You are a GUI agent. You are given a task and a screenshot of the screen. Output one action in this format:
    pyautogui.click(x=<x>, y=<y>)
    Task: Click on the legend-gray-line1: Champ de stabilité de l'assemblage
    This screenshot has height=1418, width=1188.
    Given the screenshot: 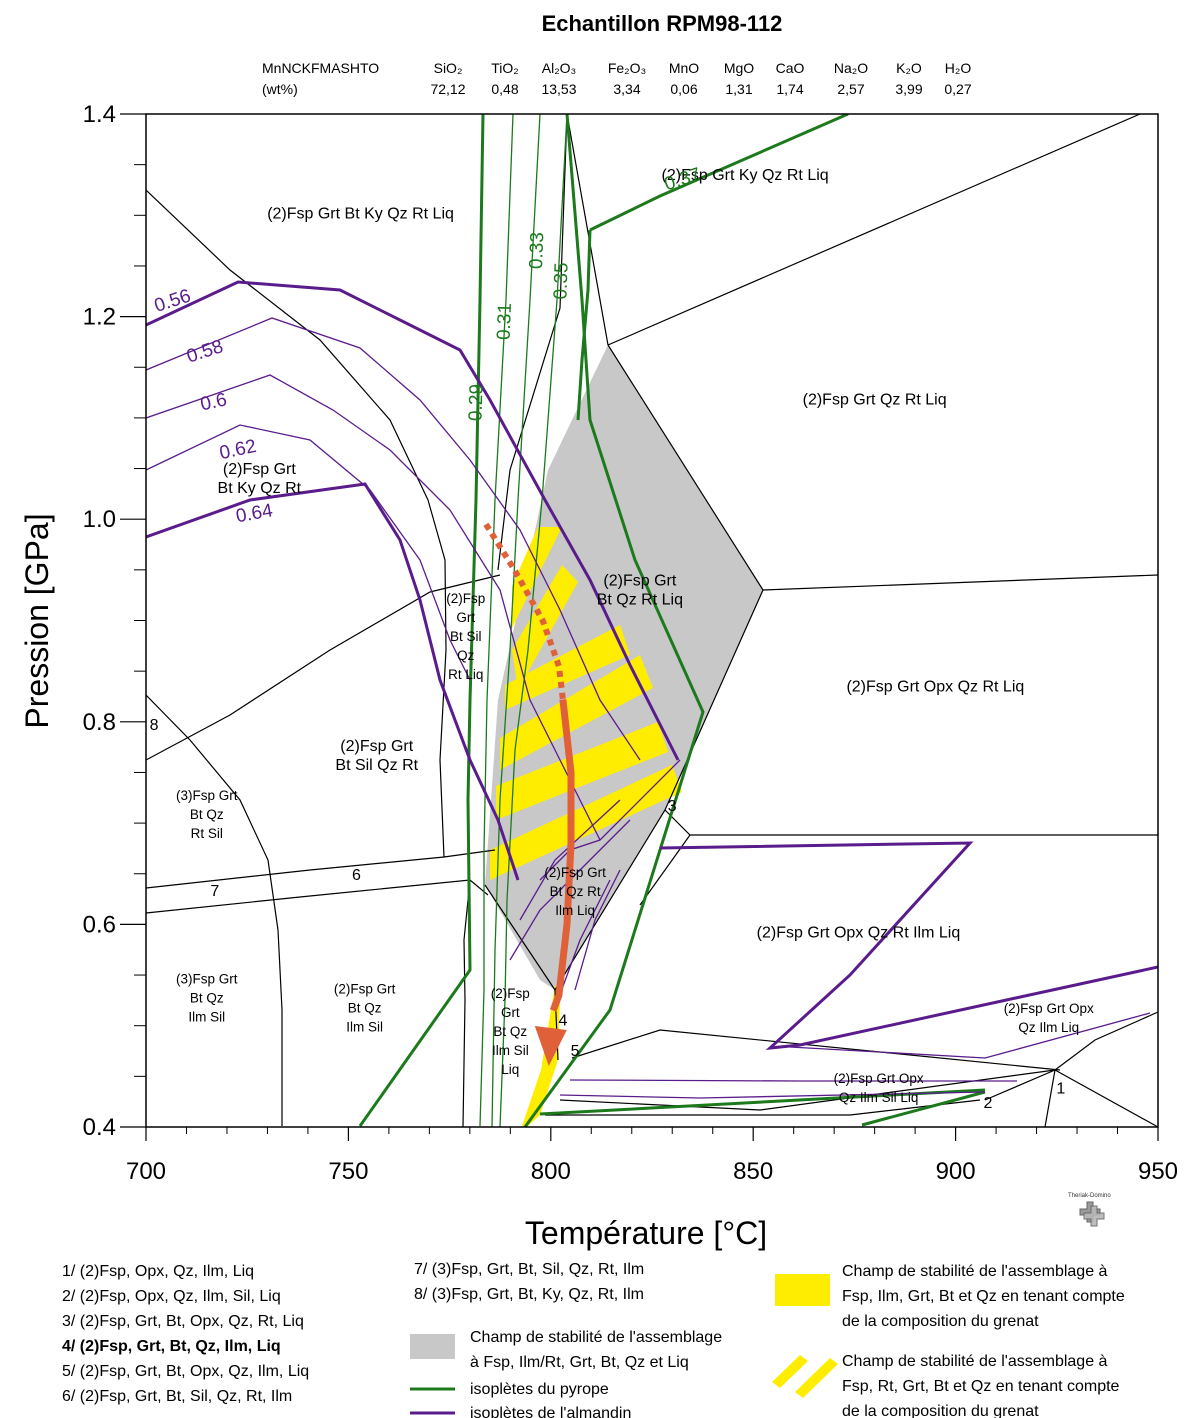 What is the action you would take?
    pyautogui.click(x=596, y=1337)
    